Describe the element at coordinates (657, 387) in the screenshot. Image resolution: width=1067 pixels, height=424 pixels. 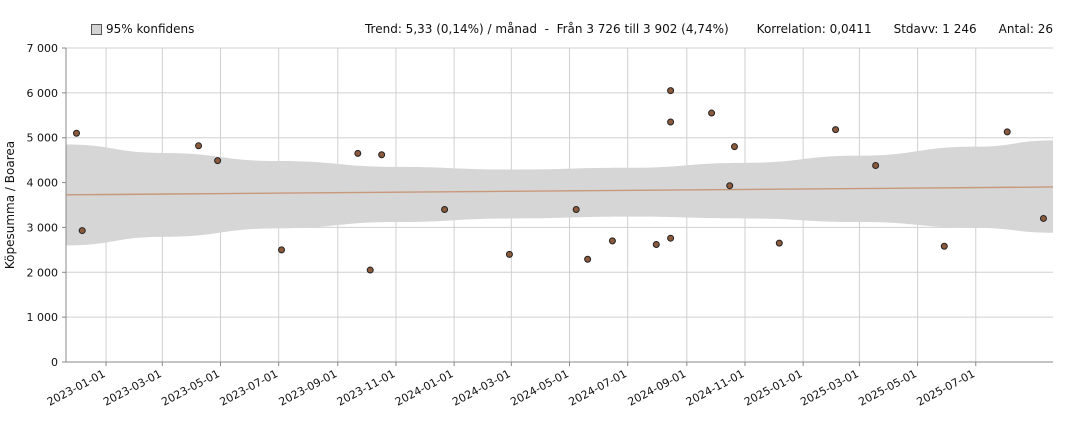
I see `x-tick-label: 2024-09-01` at that location.